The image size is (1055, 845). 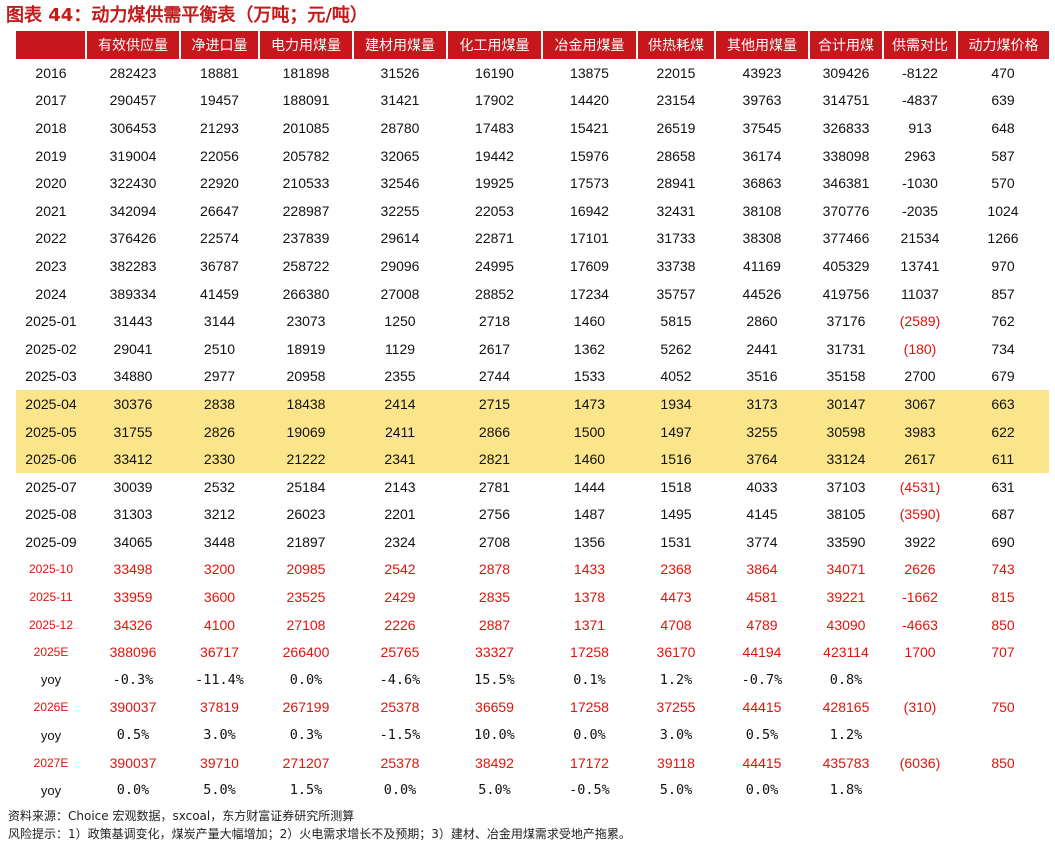 What do you see at coordinates (51, 127) in the screenshot?
I see `row-label: 2018` at bounding box center [51, 127].